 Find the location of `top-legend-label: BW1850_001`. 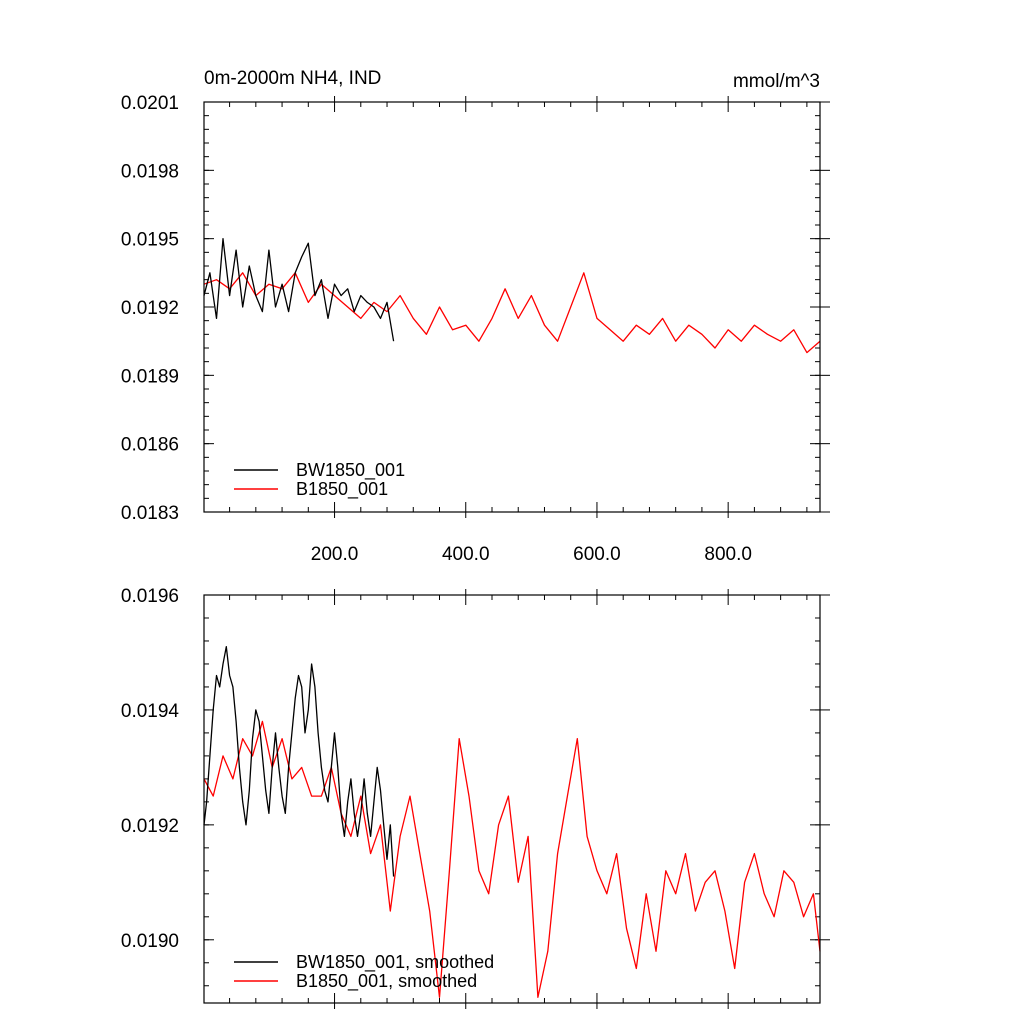

top-legend-label: BW1850_001 is located at coordinates (350, 470).